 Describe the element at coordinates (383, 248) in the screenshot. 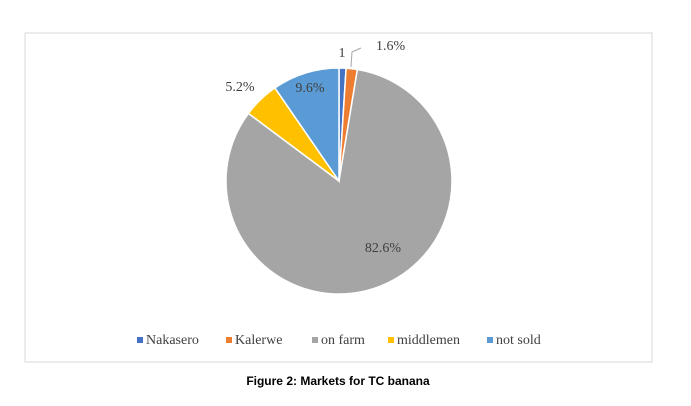

I see `data-label: 82.6%` at that location.